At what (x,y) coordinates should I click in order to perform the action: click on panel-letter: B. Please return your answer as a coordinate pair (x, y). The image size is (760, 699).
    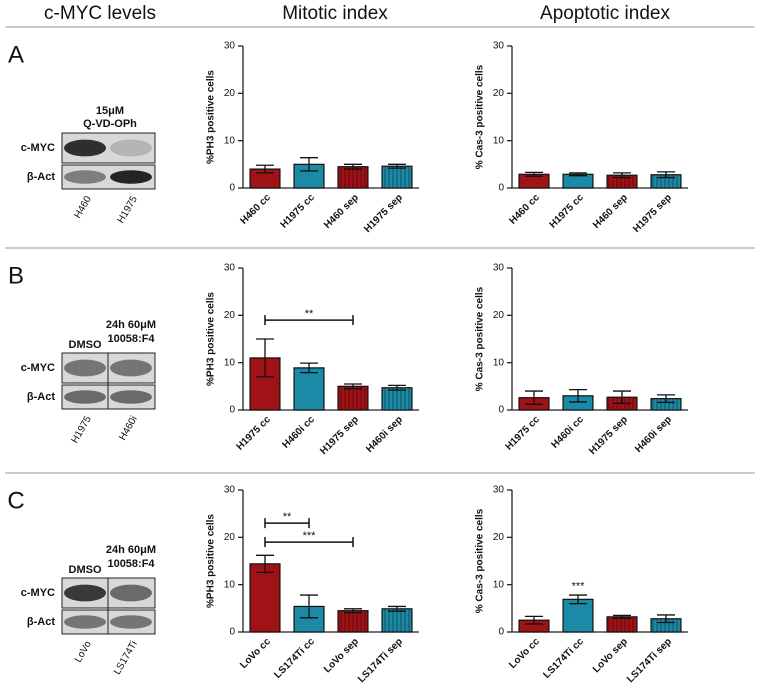
    Looking at the image, I should click on (16, 275).